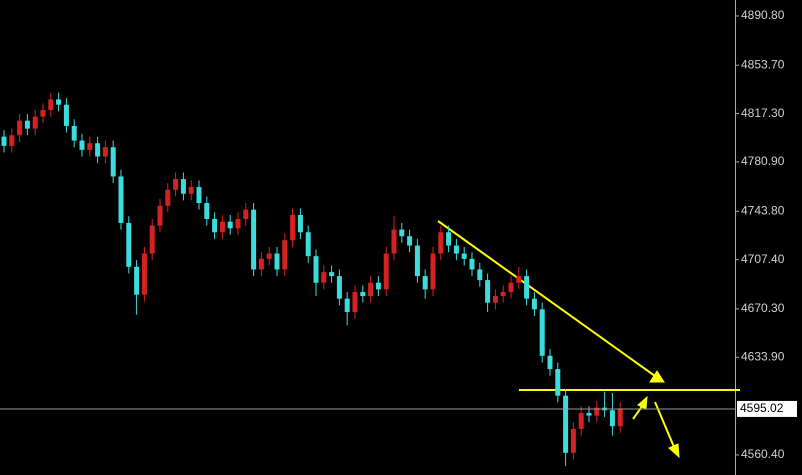 This screenshot has width=802, height=475. Describe the element at coordinates (763, 113) in the screenshot. I see `y-tick-label: 4817.30` at that location.